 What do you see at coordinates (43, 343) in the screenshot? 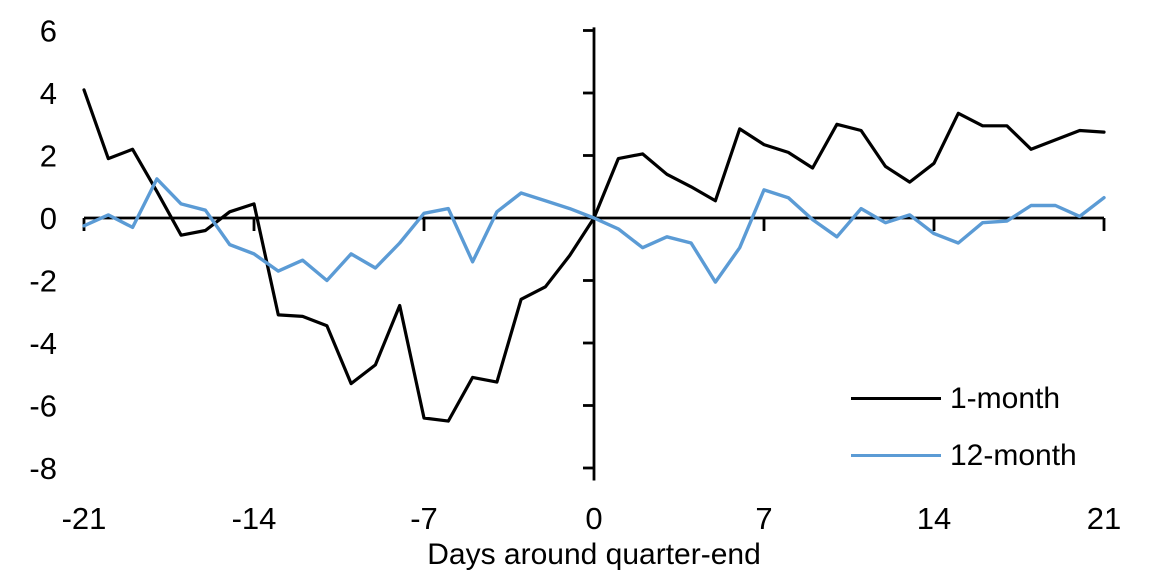
I see `y-tick-label: -4` at bounding box center [43, 343].